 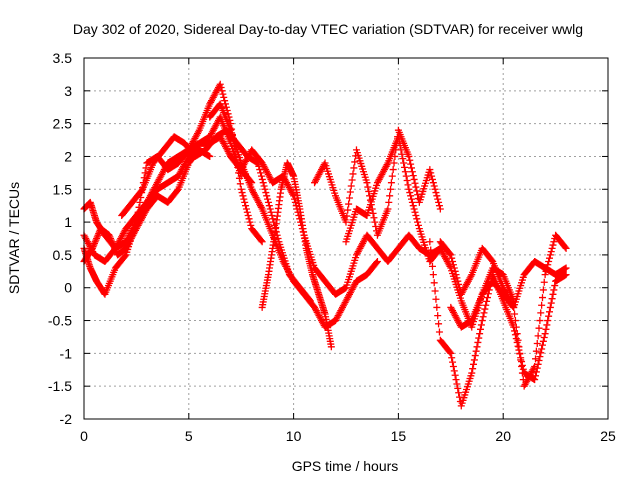 What do you see at coordinates (189, 436) in the screenshot?
I see `x-tick-label: 5` at bounding box center [189, 436].